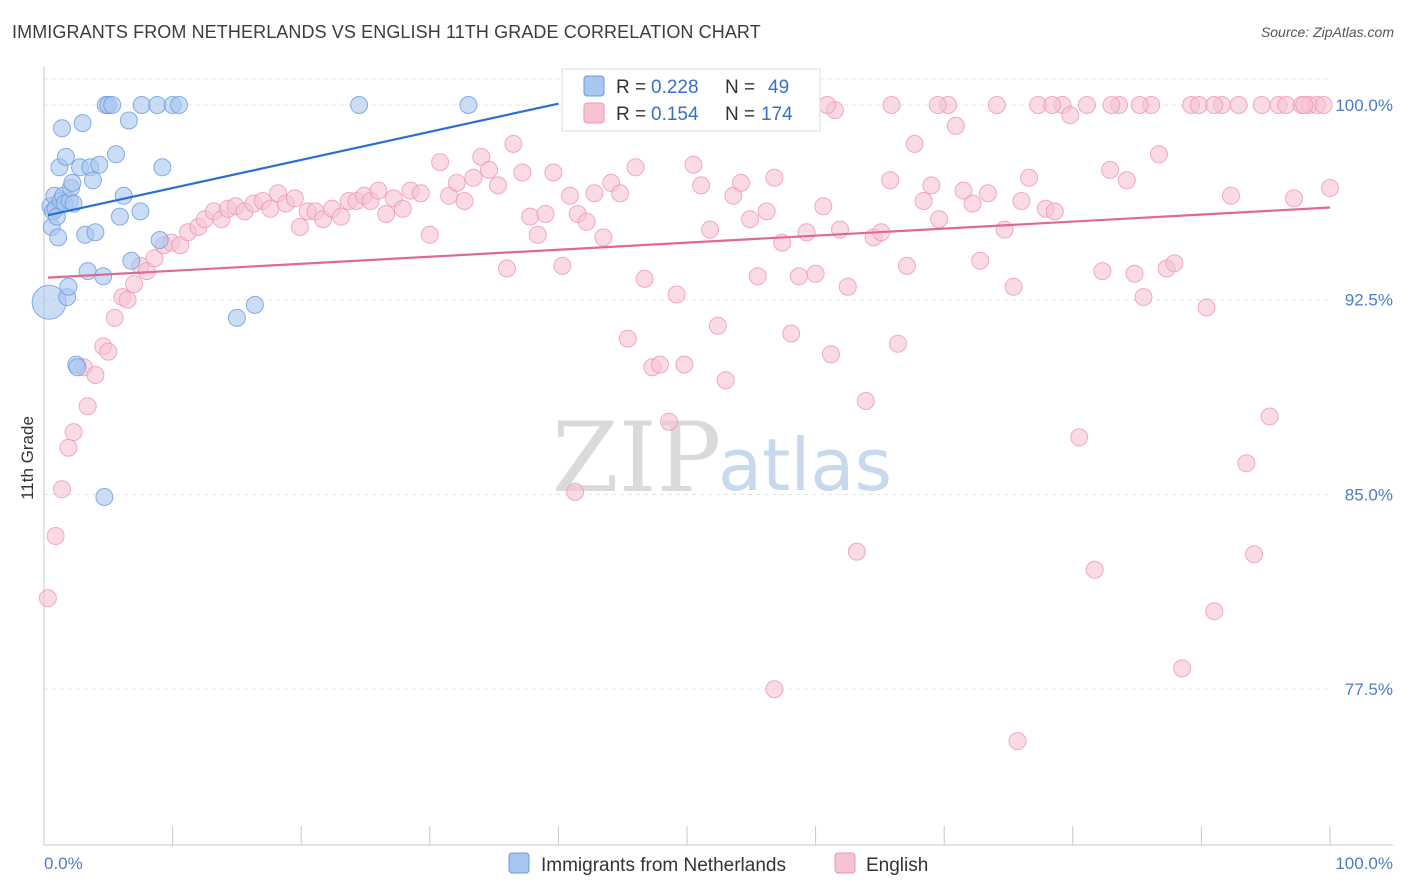 The width and height of the screenshot is (1406, 892). I want to click on trend-line-english, so click(689, 242).